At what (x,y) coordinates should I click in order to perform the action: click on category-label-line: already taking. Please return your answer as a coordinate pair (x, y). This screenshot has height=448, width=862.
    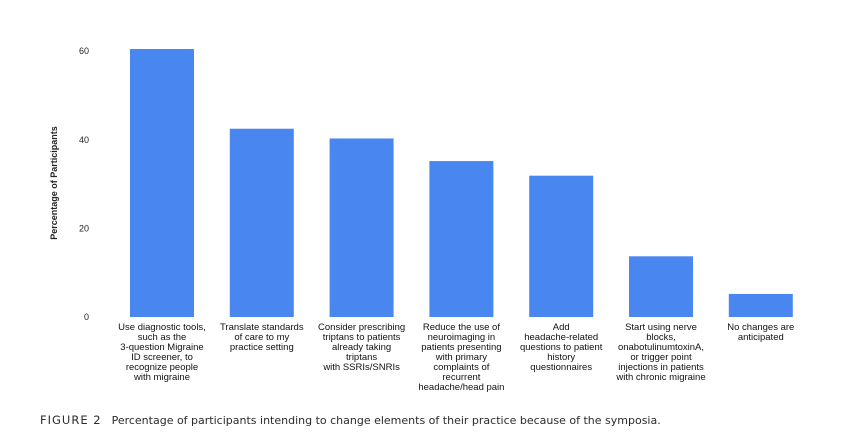
    Looking at the image, I should click on (361, 347).